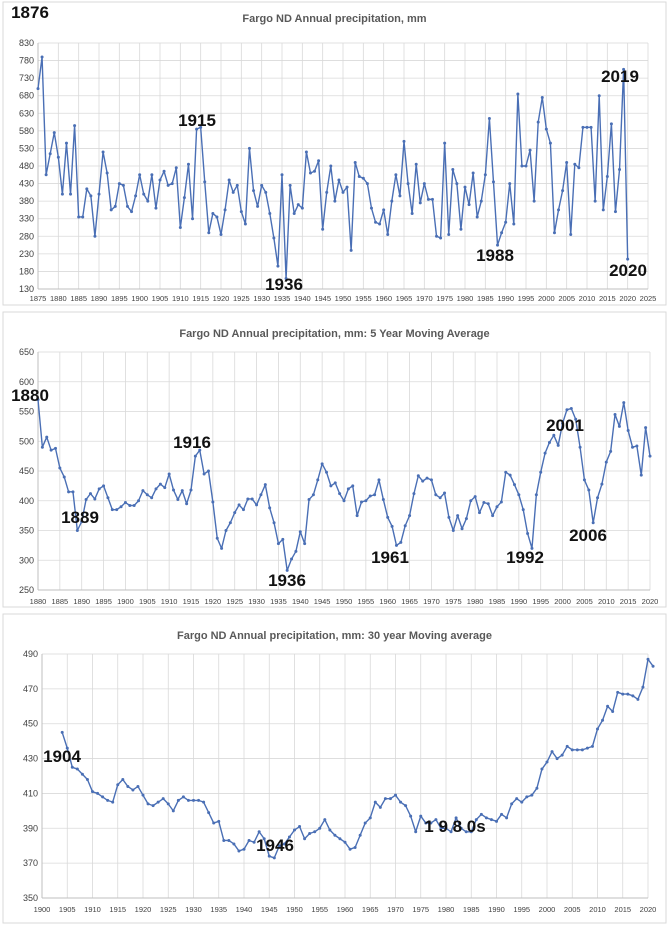 This screenshot has width=669, height=925. I want to click on y-tick-label: 450, so click(30, 724).